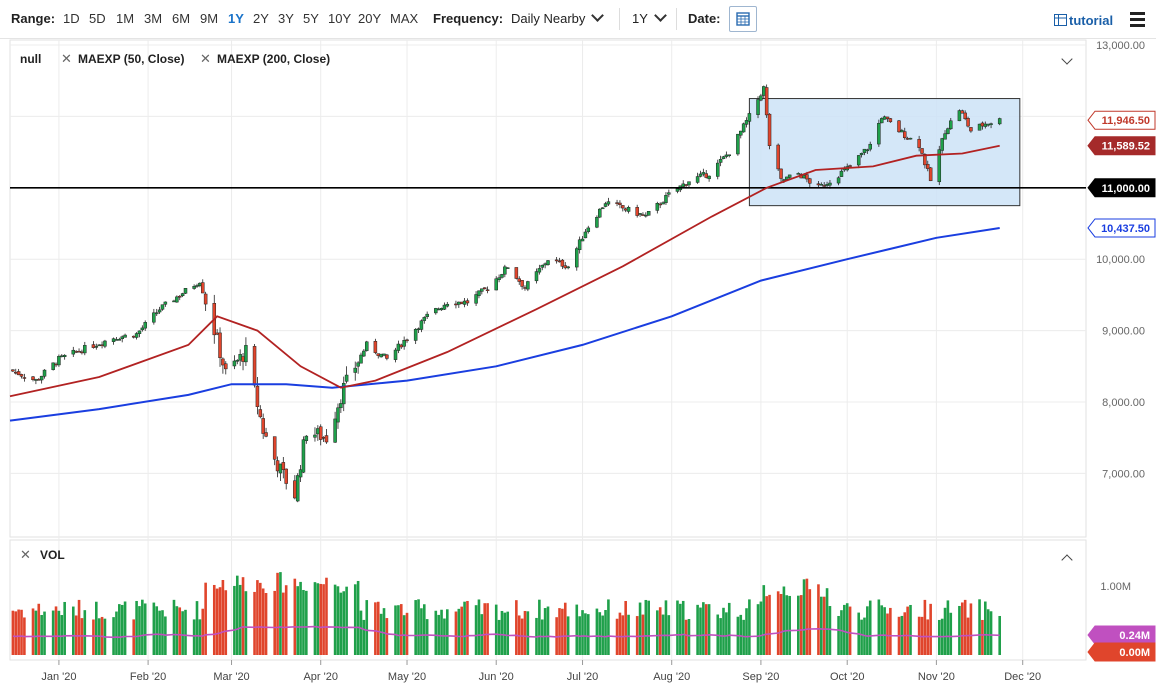 The image size is (1156, 689). I want to click on range-1d-button: 1D, so click(71, 18).